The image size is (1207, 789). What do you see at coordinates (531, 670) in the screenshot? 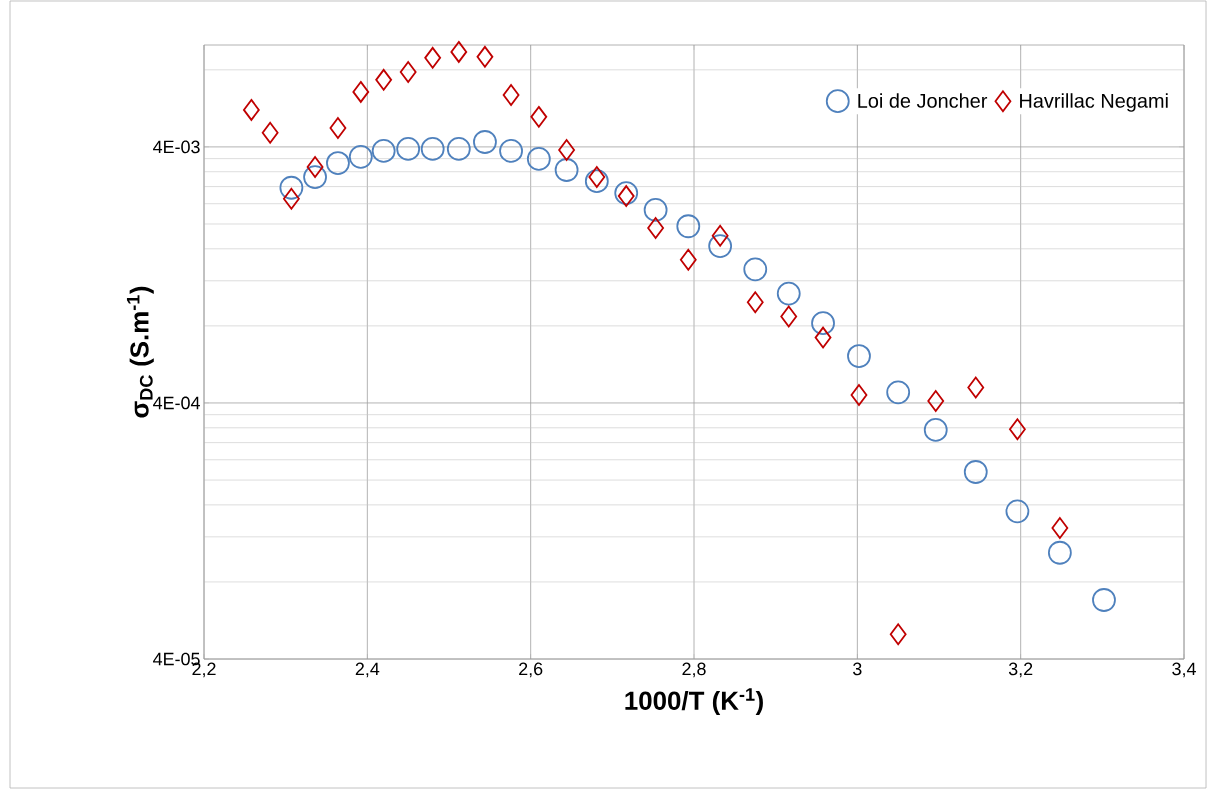
I see `x-tick-label: 2,6` at bounding box center [531, 670].